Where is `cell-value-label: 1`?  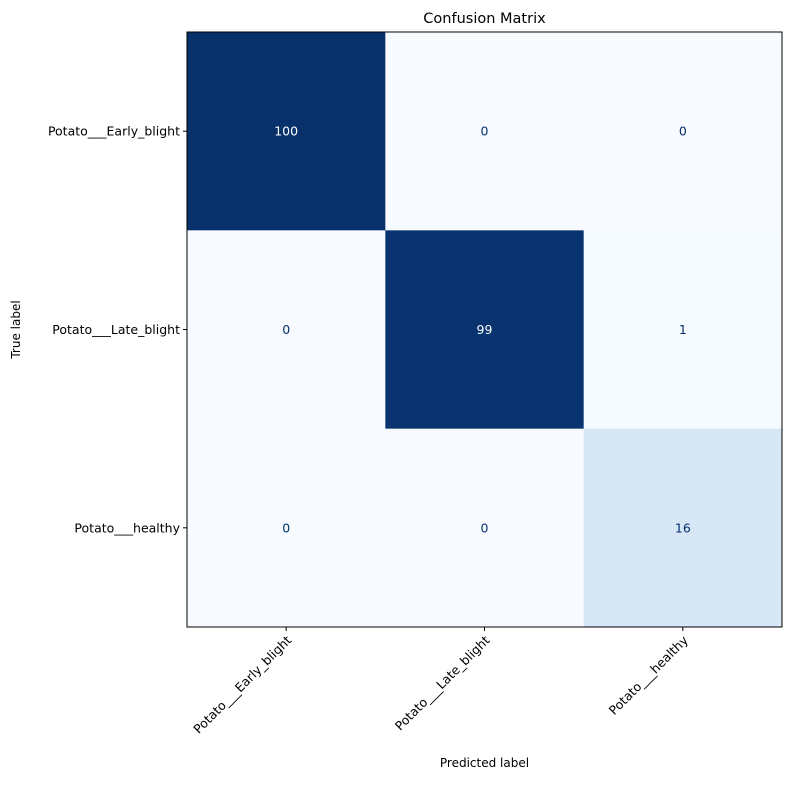 cell-value-label: 1 is located at coordinates (683, 329).